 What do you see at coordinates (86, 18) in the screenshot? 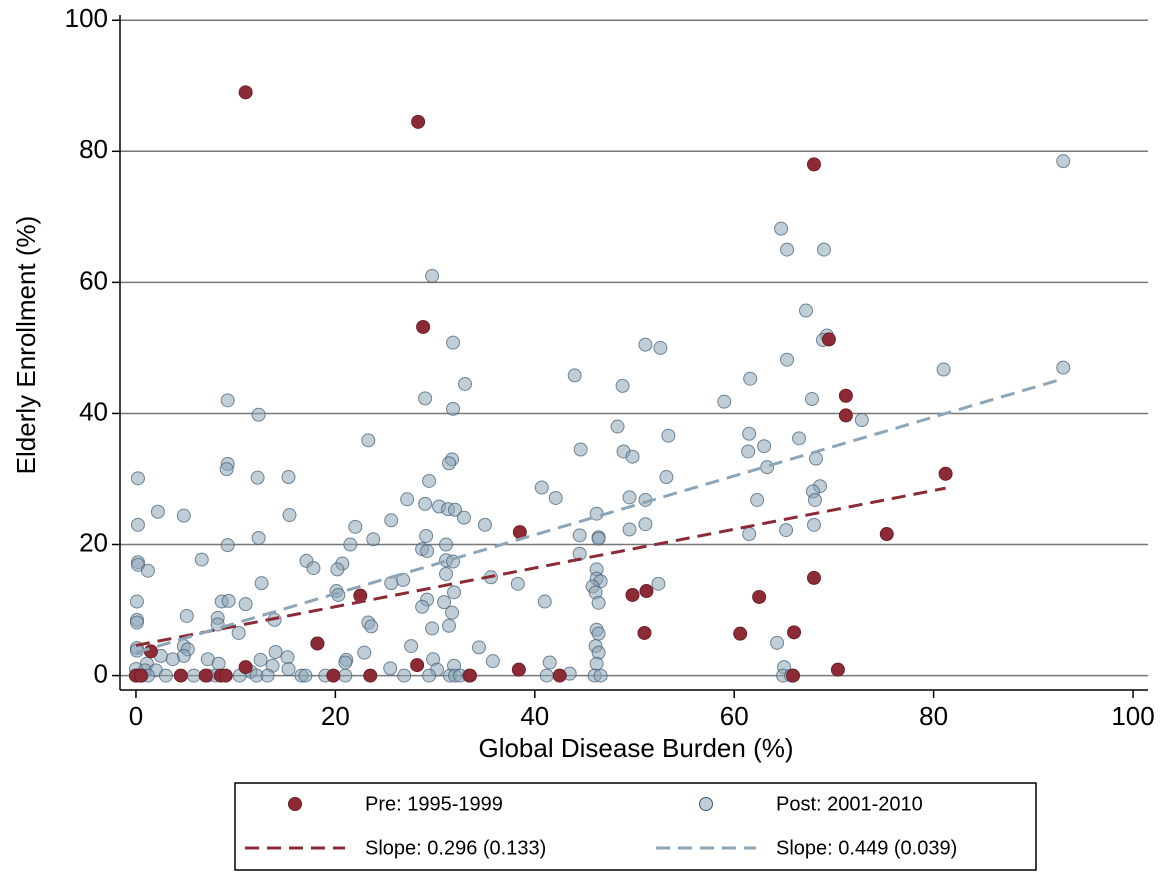
I see `y-tick-label: 100` at bounding box center [86, 18].